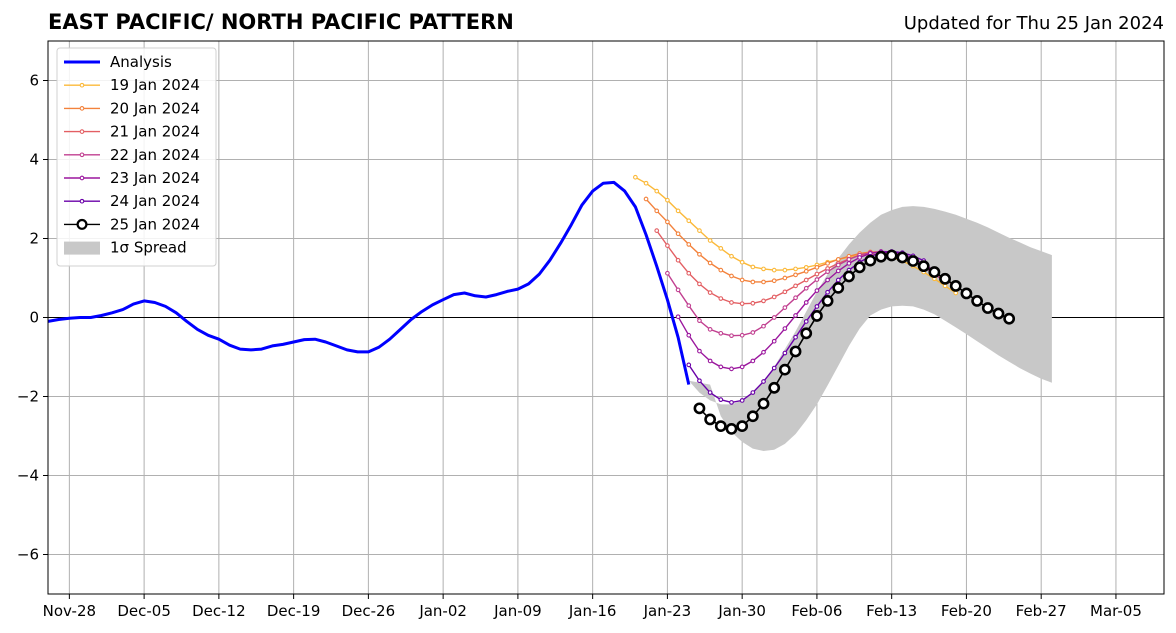  What do you see at coordinates (294, 611) in the screenshot?
I see `x-tick-label: Dec-19` at bounding box center [294, 611].